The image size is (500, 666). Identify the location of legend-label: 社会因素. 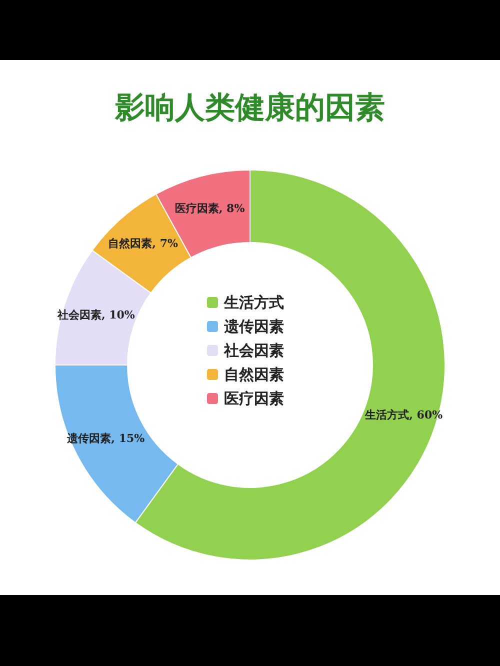
(253, 351).